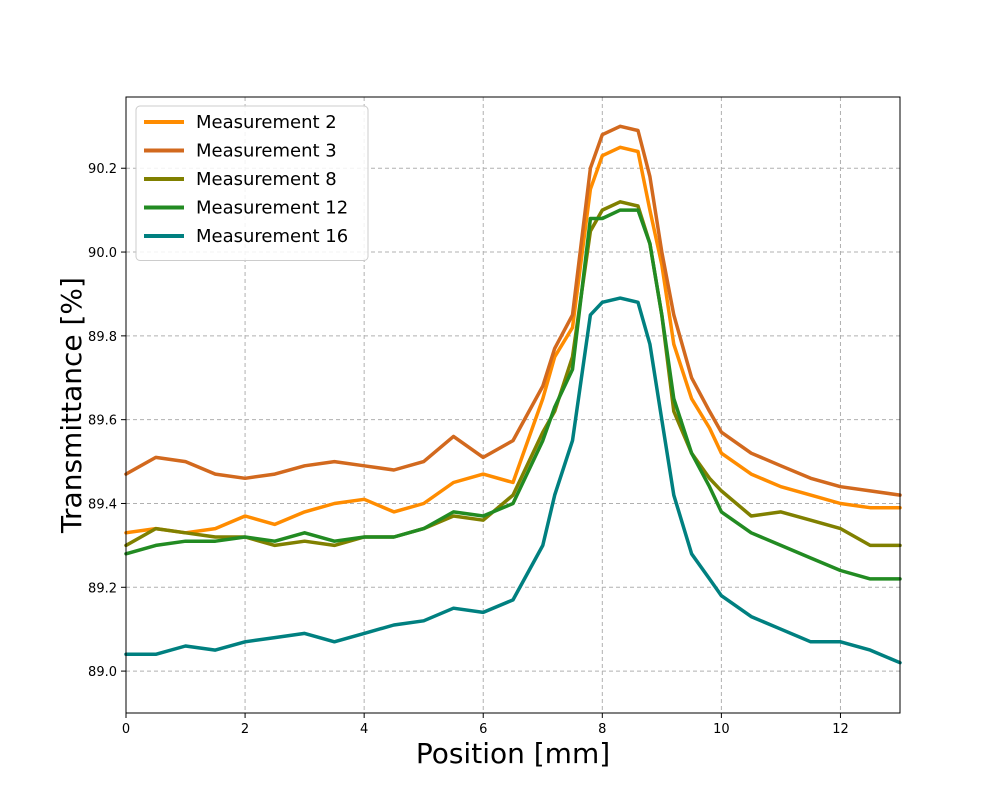 The height and width of the screenshot is (800, 1000). What do you see at coordinates (126, 729) in the screenshot?
I see `x-tick-label: 0` at bounding box center [126, 729].